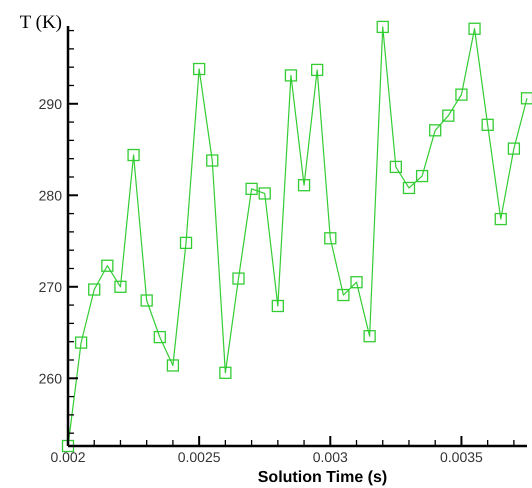 Image resolution: width=532 pixels, height=488 pixels. What do you see at coordinates (50, 378) in the screenshot?
I see `y-tick-label: 260` at bounding box center [50, 378].